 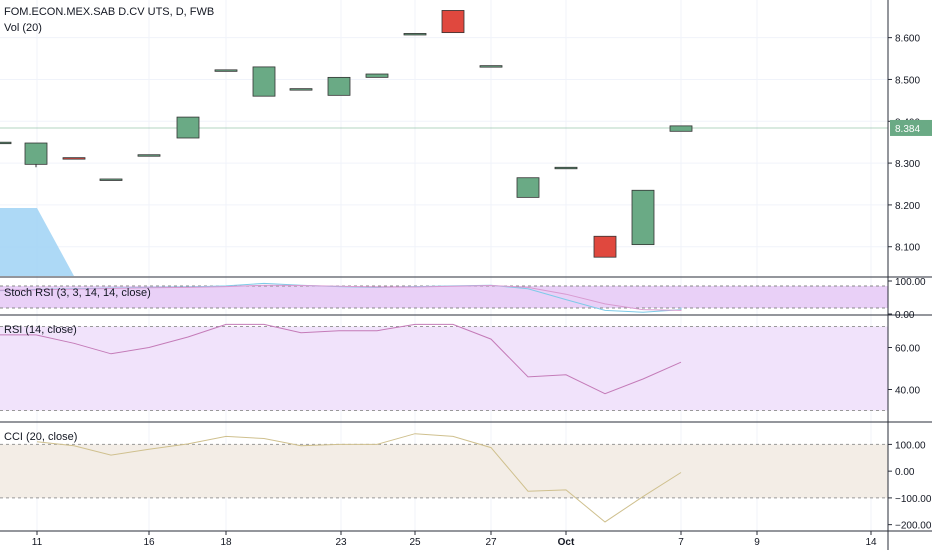 I want to click on rsi-tick-label: 40.00, so click(x=907, y=391).